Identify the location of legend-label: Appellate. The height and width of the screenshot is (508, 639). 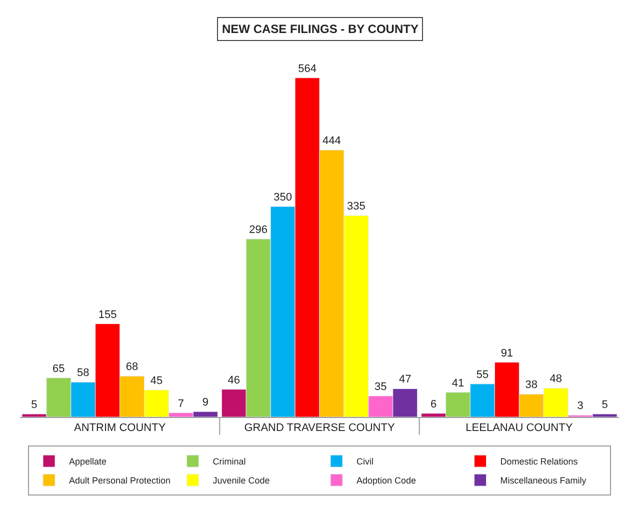
(88, 461).